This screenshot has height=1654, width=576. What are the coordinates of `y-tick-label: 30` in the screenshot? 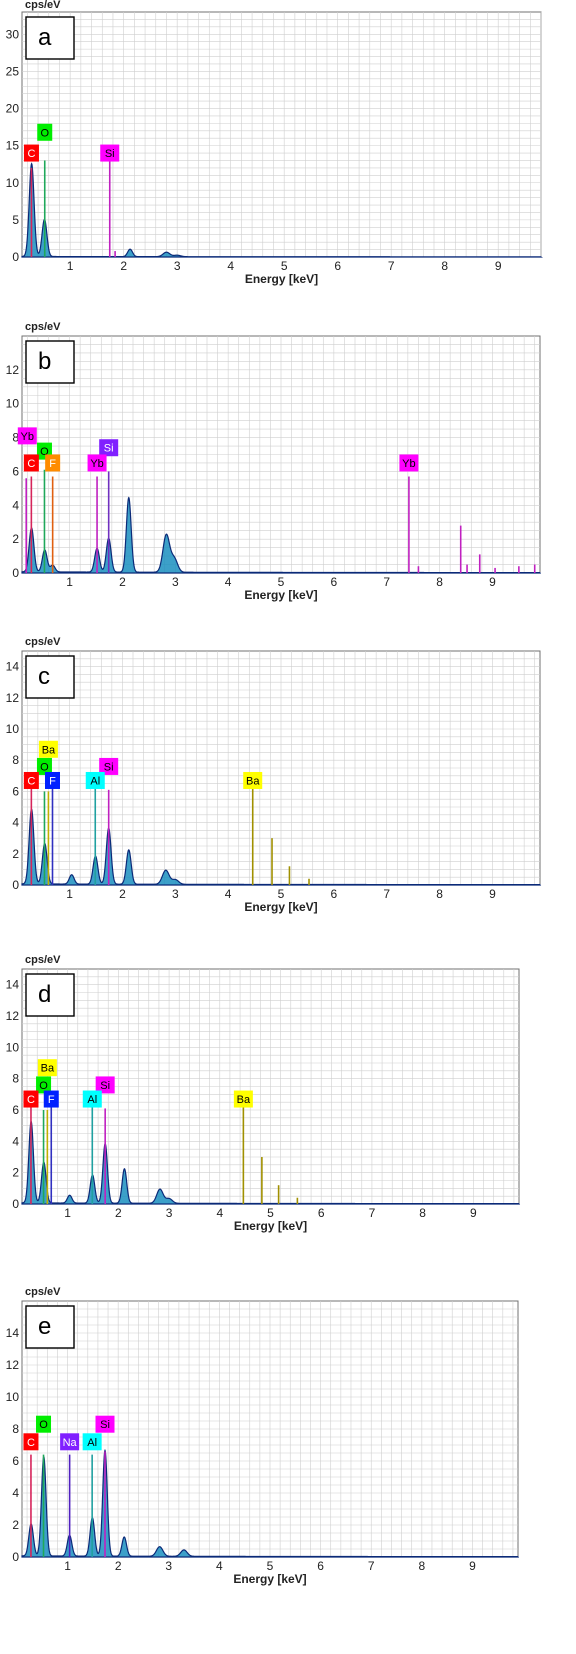 It's located at (13, 34).